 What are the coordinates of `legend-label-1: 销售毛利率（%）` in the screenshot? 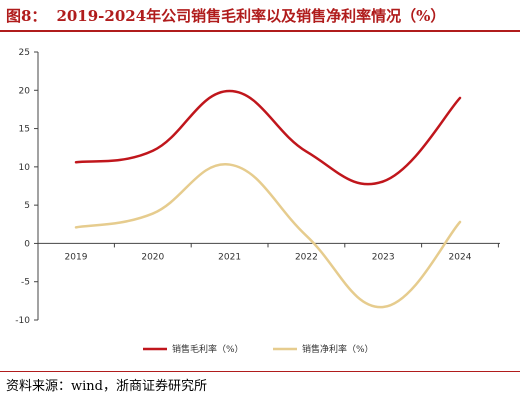 It's located at (208, 349).